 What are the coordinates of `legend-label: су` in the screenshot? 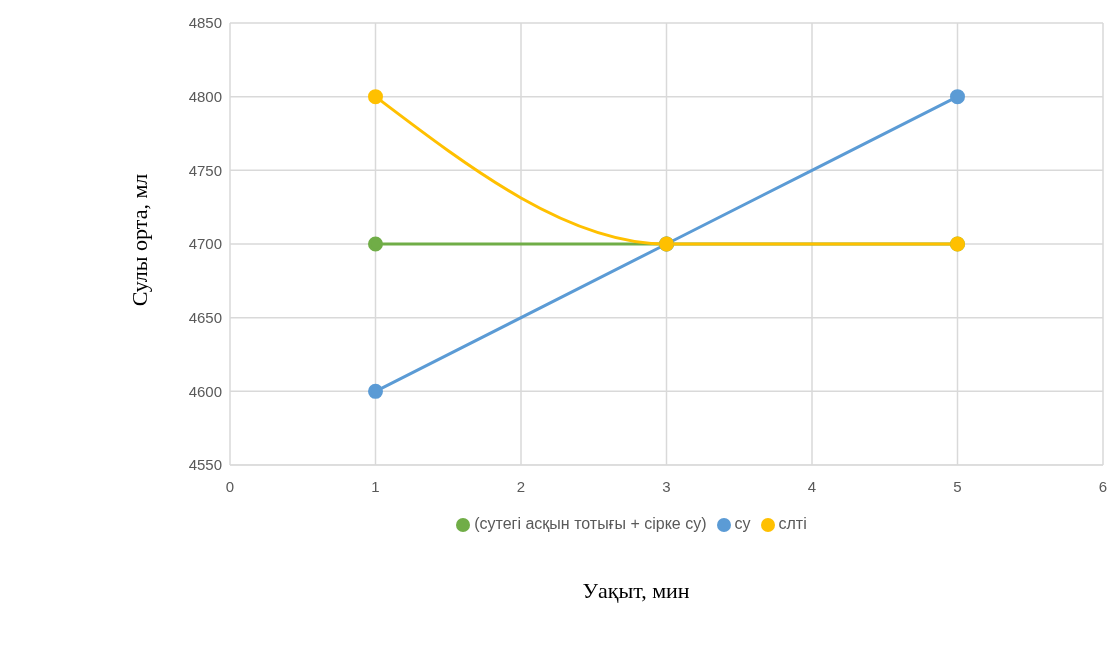 It's located at (742, 523).